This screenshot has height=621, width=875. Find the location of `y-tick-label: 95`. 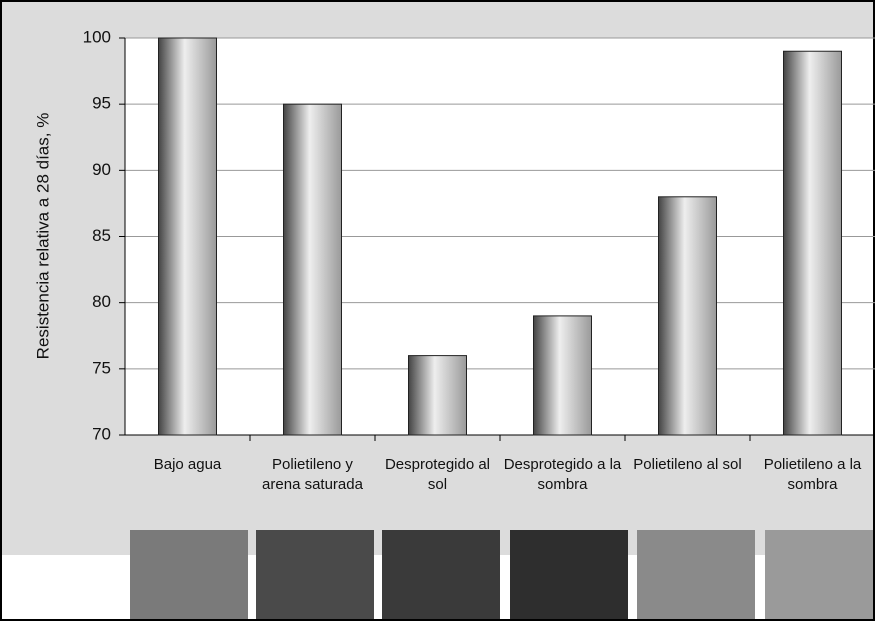

y-tick-label: 95 is located at coordinates (101, 103).